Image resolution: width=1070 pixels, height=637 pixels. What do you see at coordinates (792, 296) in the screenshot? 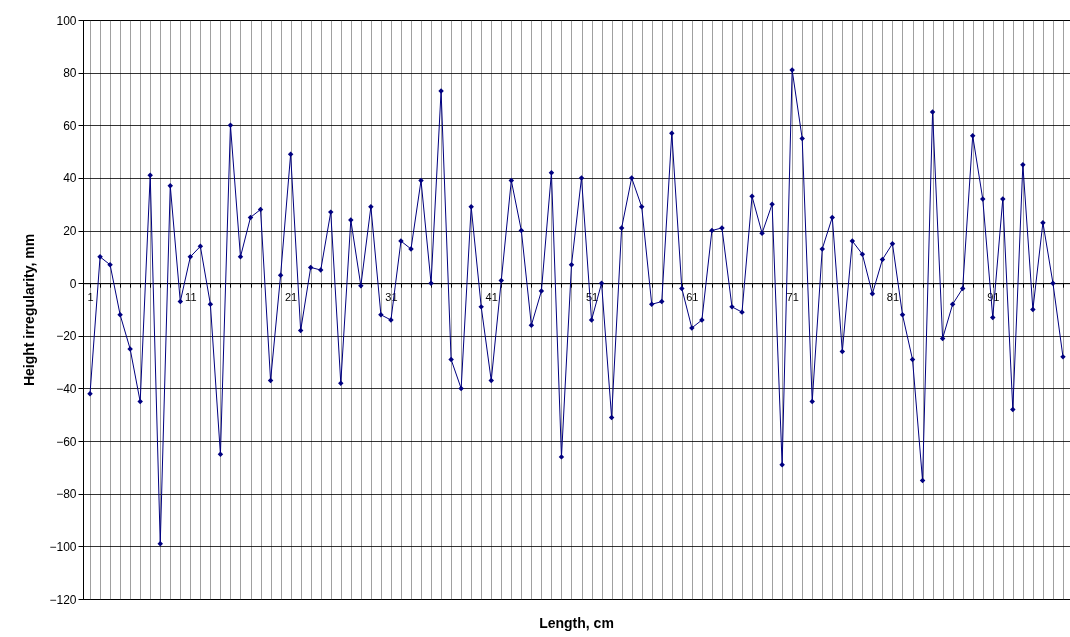
I see `x-tick-label: 71` at bounding box center [792, 296].